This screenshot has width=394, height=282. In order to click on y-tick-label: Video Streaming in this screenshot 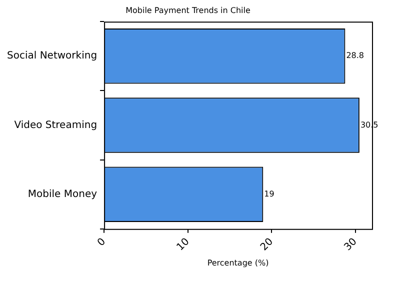, I will do `click(56, 125)`.